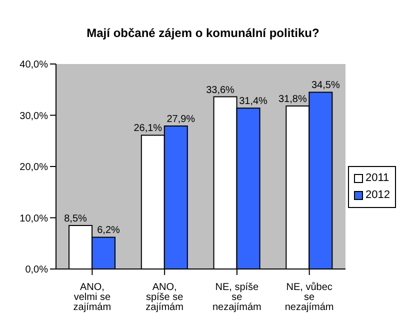  Describe the element at coordinates (203, 33) in the screenshot. I see `chart-title: Mají občané zájem o komunální politiku?` at that location.